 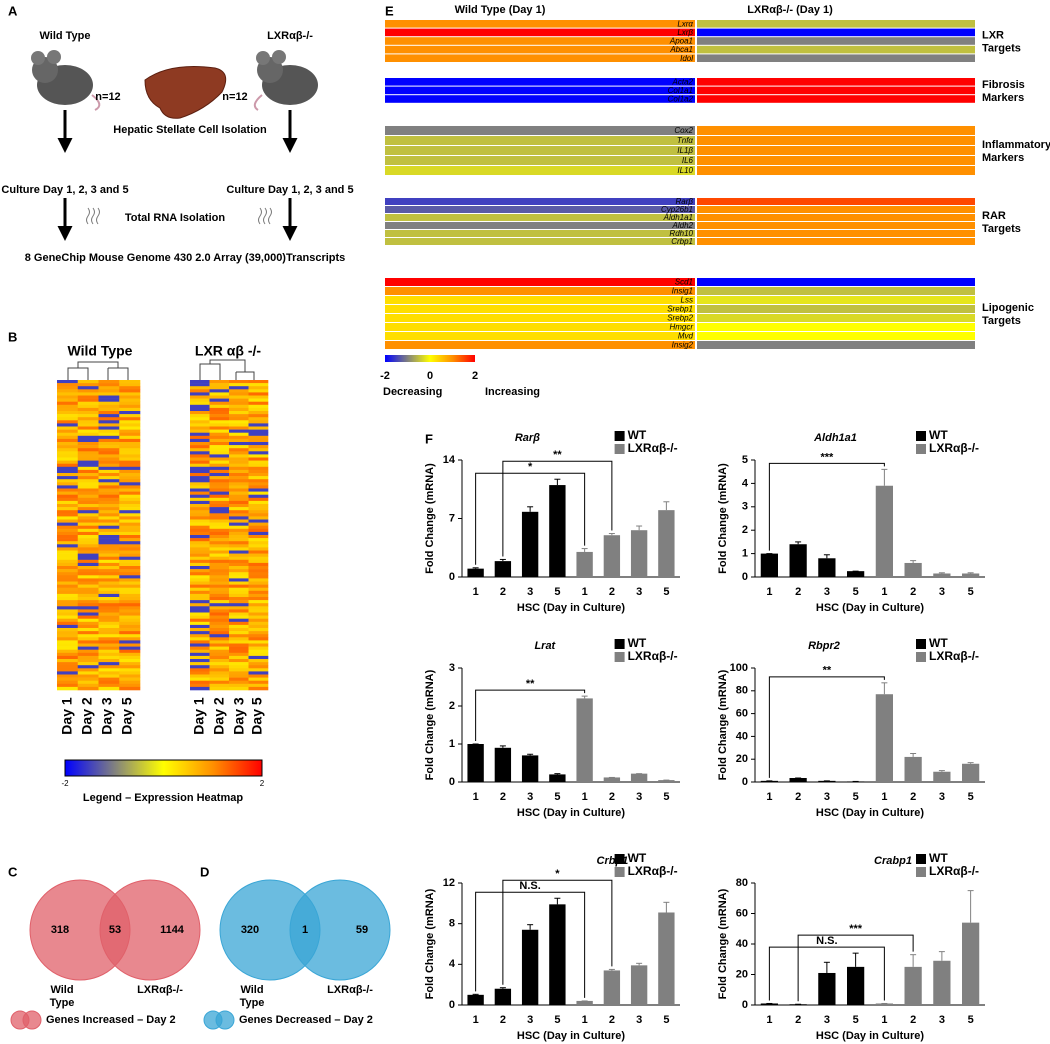 I want to click on day-label: Day 2, so click(x=219, y=716).